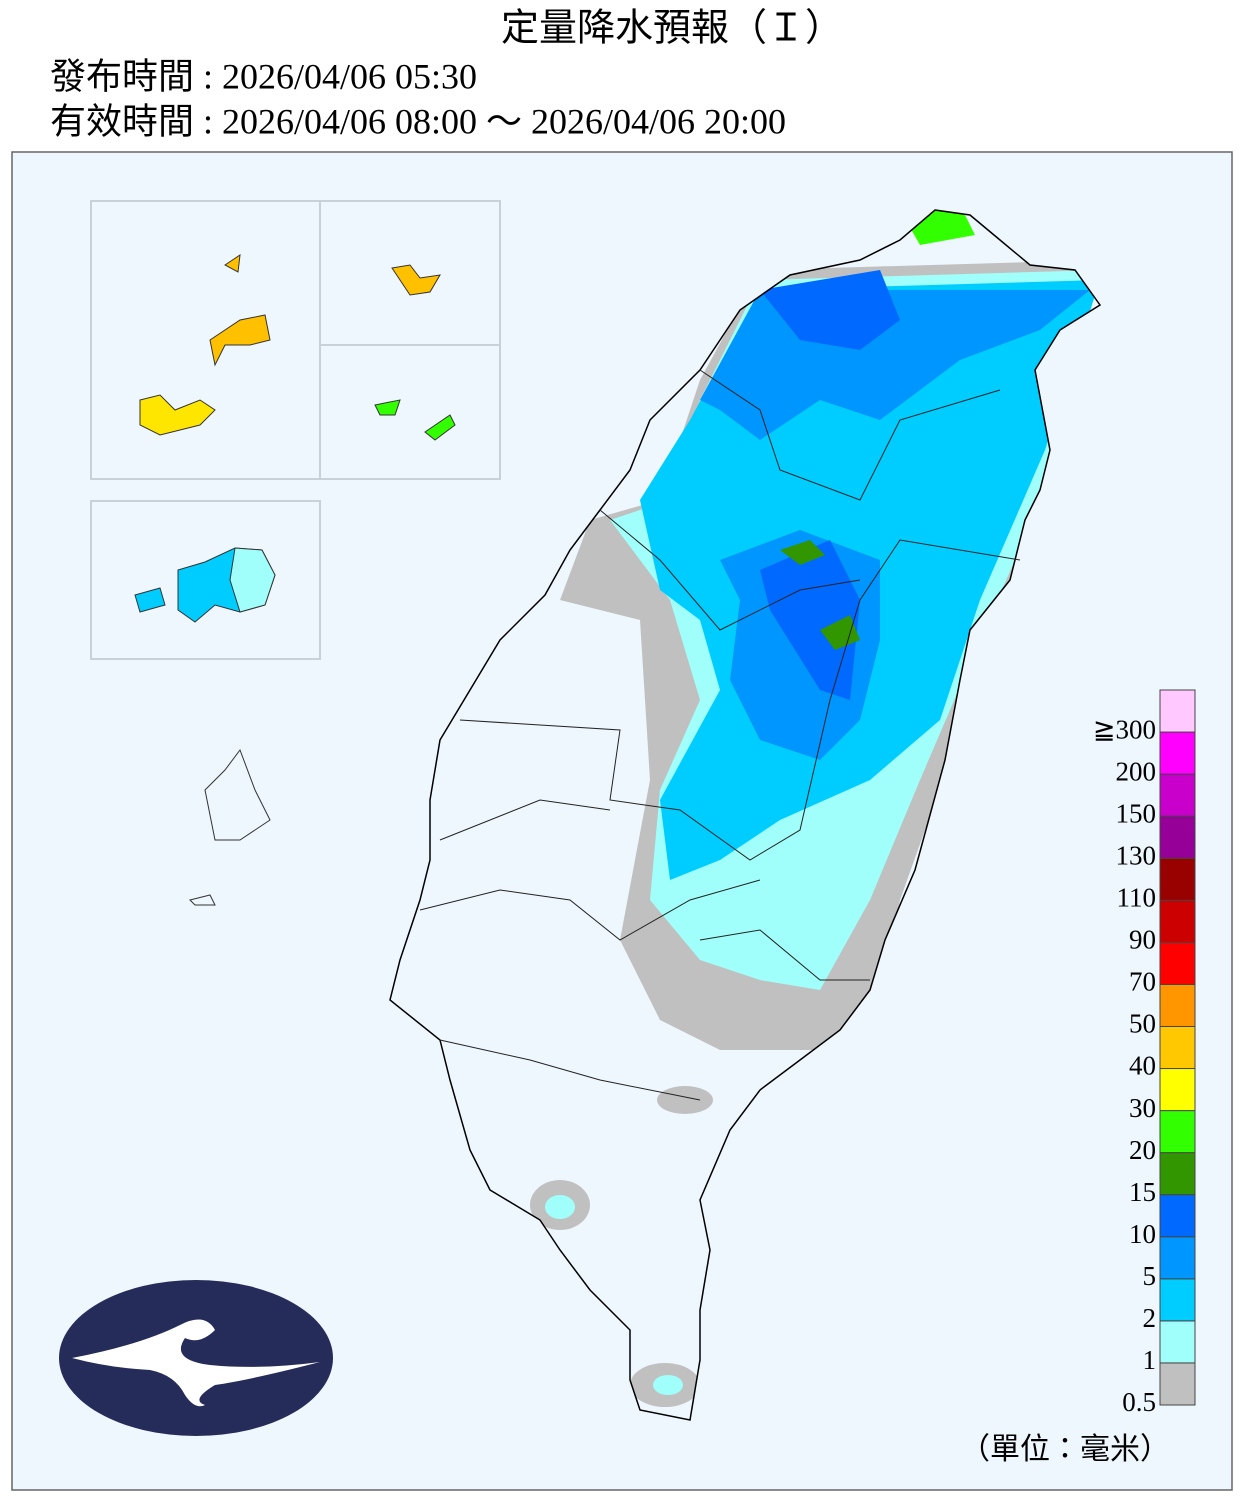 The height and width of the screenshot is (1505, 1245). What do you see at coordinates (263, 76) in the screenshot?
I see `issued-time: 發布時間 : 2026/04/06 05:30` at bounding box center [263, 76].